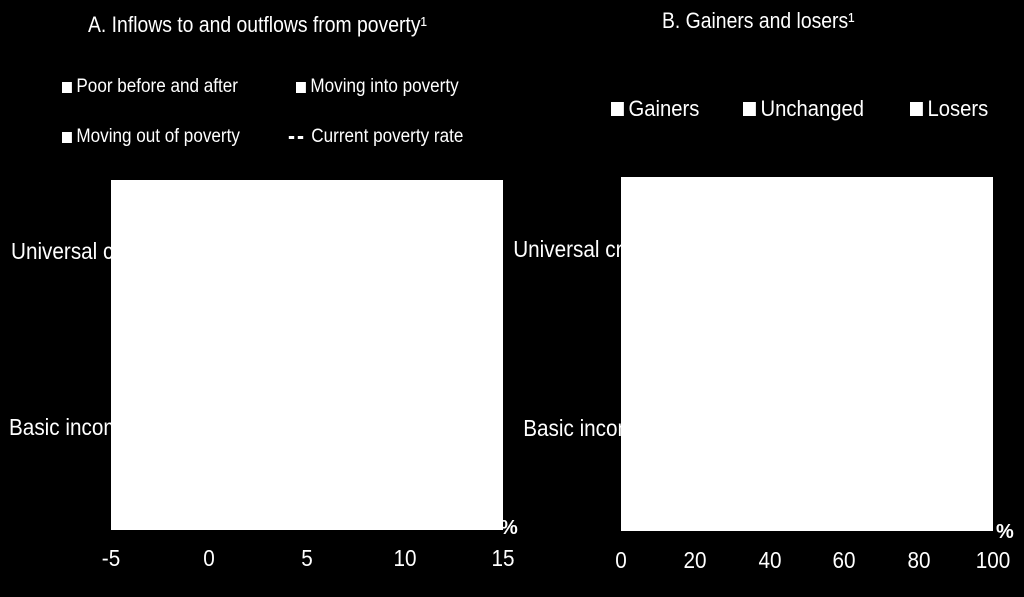 Image resolution: width=1024 pixels, height=597 pixels. What do you see at coordinates (307, 558) in the screenshot?
I see `panel-a-x-tick-label: 5` at bounding box center [307, 558].